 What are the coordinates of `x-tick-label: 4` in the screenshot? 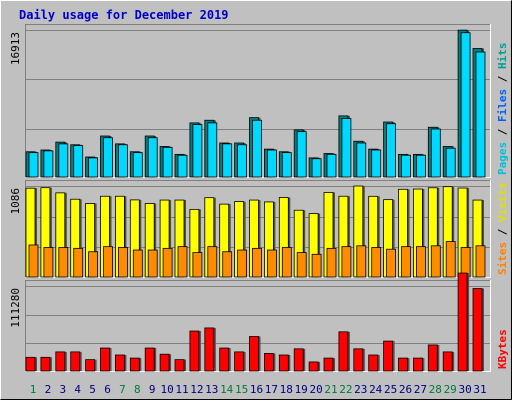 It's located at (77, 389).